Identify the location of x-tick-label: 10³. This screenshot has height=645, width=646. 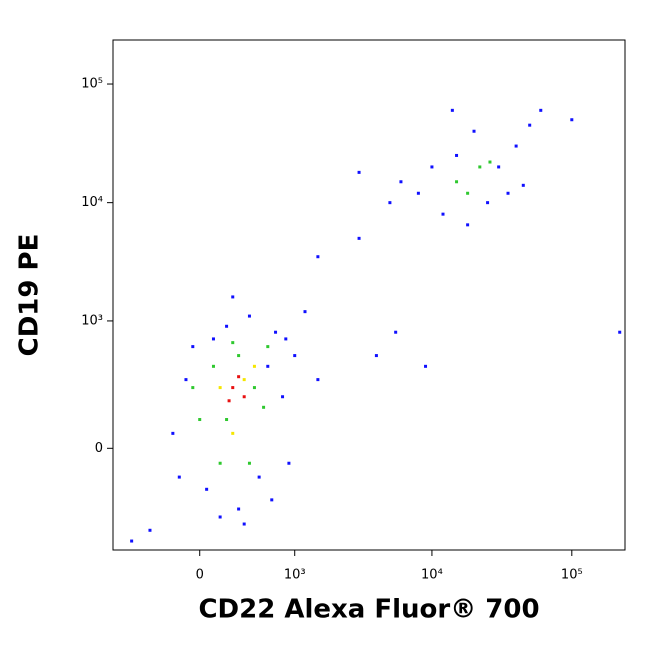
(295, 575).